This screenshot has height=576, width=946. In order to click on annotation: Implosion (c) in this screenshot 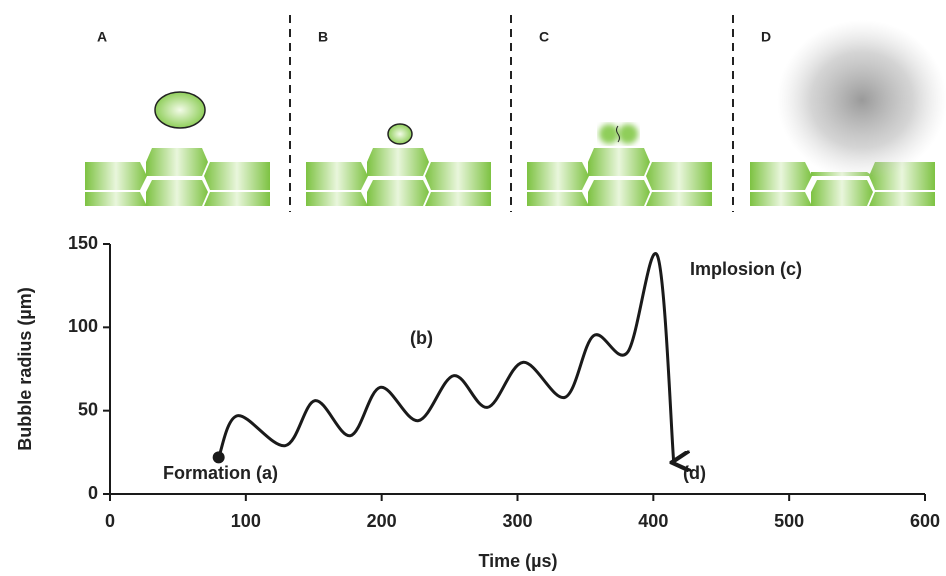, I will do `click(746, 269)`.